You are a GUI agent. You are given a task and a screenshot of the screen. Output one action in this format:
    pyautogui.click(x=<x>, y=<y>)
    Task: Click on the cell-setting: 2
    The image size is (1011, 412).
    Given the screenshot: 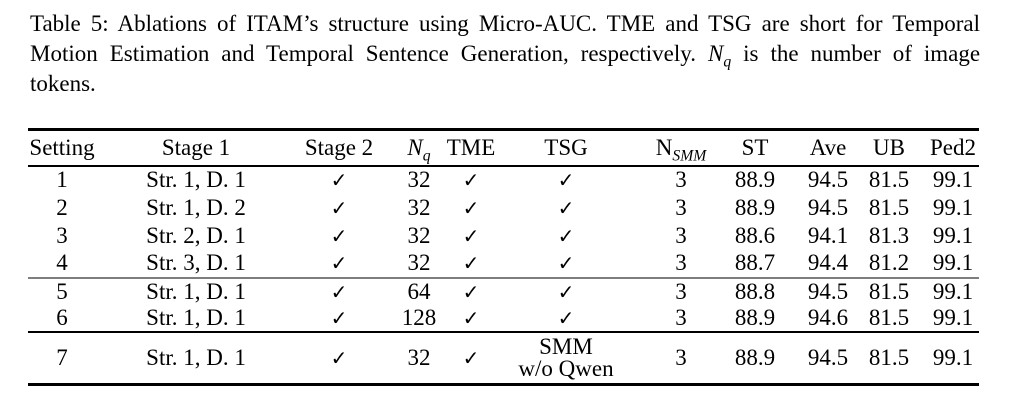 What is the action you would take?
    pyautogui.click(x=62, y=207)
    